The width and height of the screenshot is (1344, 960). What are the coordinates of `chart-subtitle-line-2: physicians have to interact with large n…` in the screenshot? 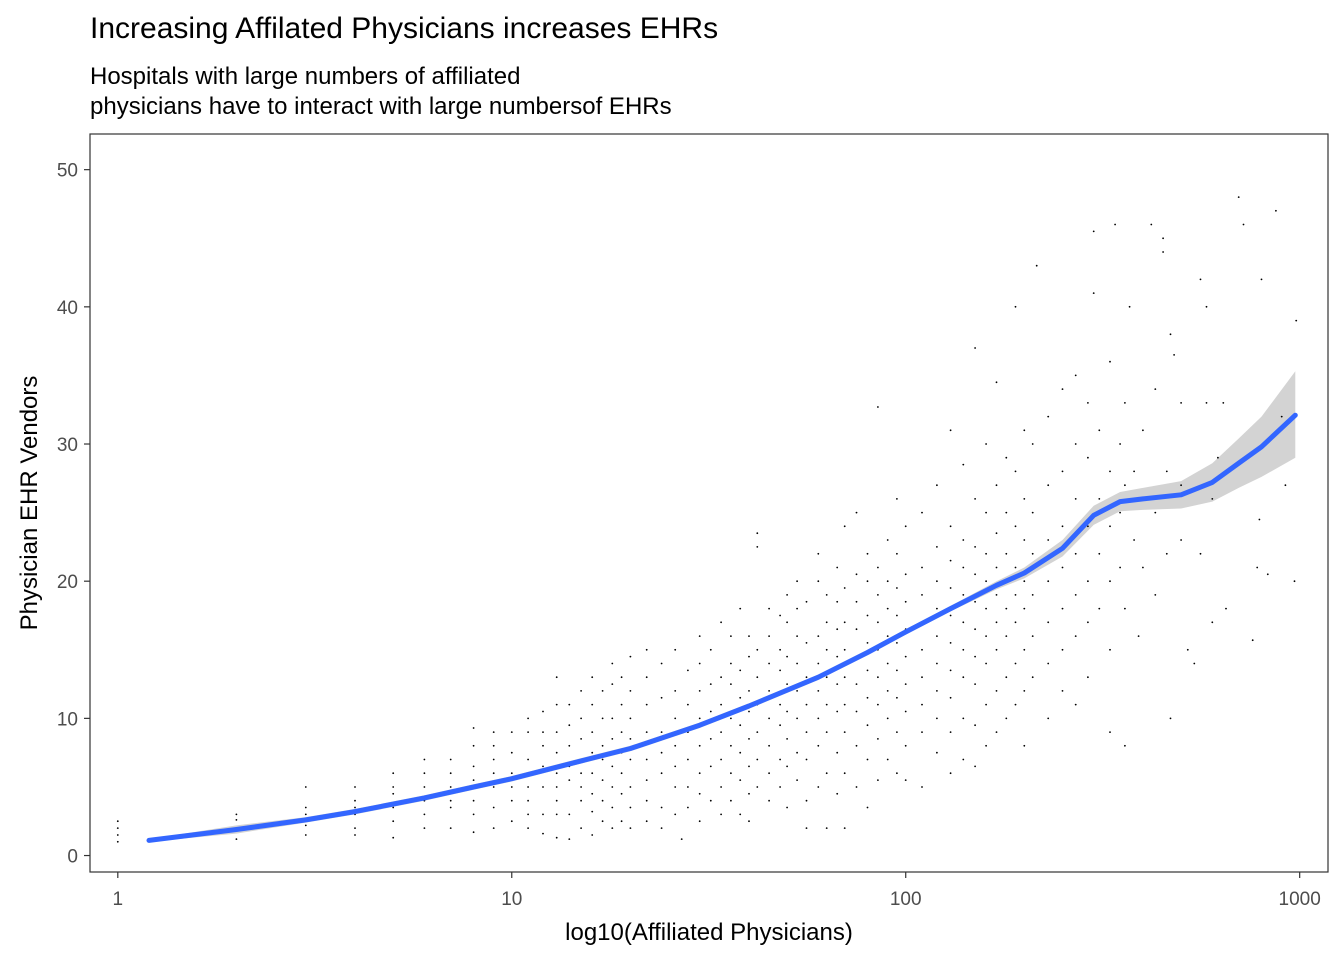 It's located at (381, 106).